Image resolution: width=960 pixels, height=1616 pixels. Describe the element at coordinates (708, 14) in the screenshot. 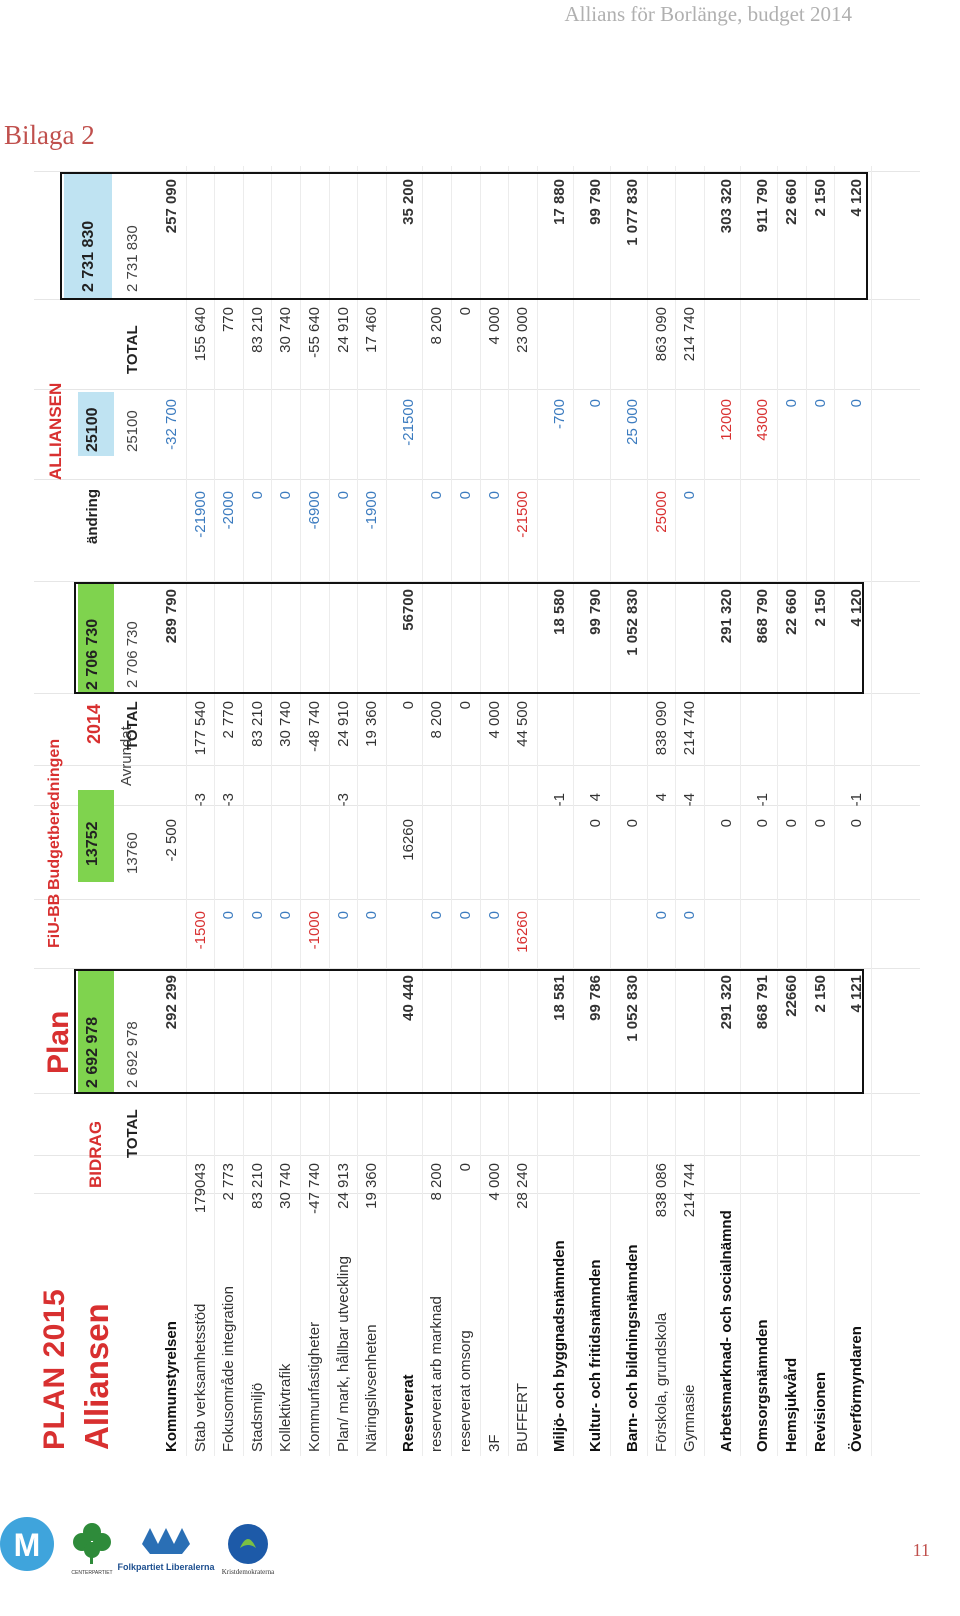

I see `document-header: Allians för Borlänge, budget 2014` at that location.